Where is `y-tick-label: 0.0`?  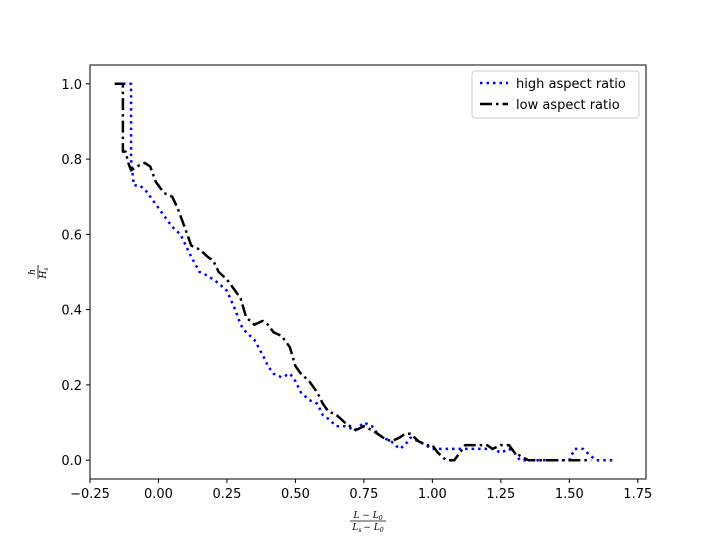
y-tick-label: 0.0 is located at coordinates (71, 461).